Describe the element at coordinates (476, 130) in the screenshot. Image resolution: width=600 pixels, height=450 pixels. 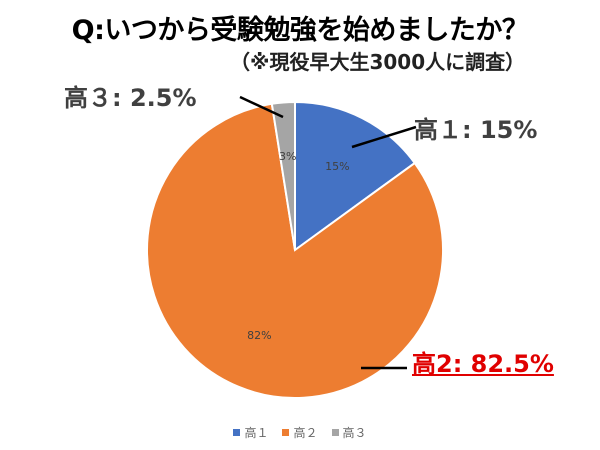
I see `callout-grade1: 高１: 15%` at that location.